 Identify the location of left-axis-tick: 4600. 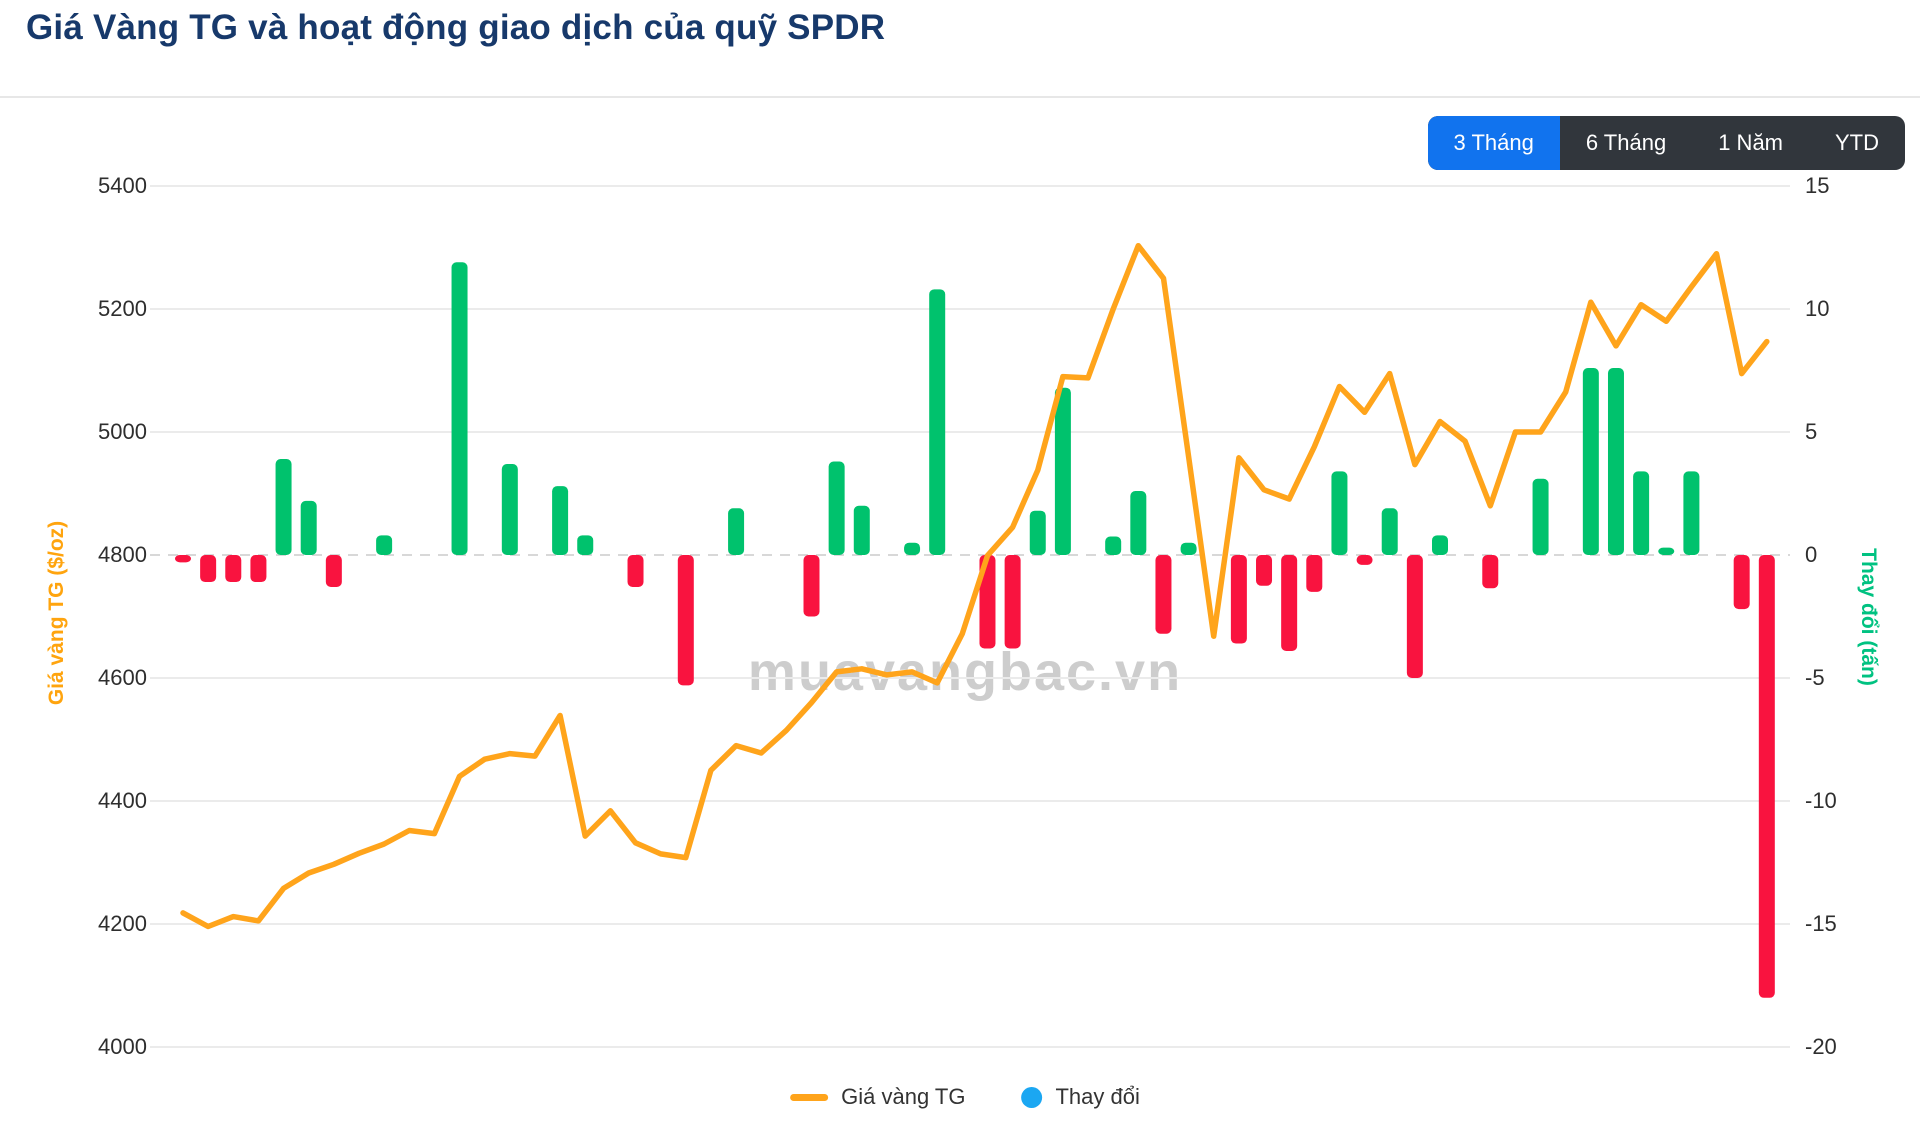
(122, 677).